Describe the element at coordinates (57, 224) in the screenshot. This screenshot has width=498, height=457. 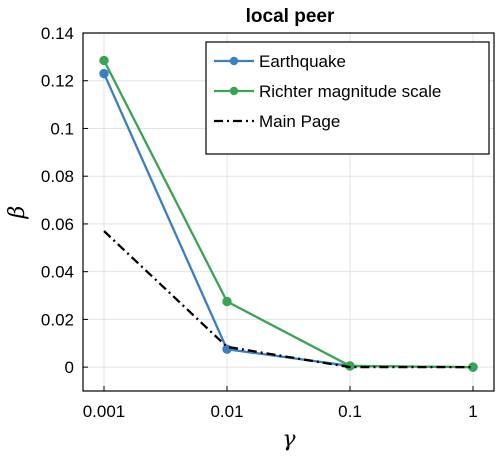
I see `y-tick-label: 0.06` at that location.